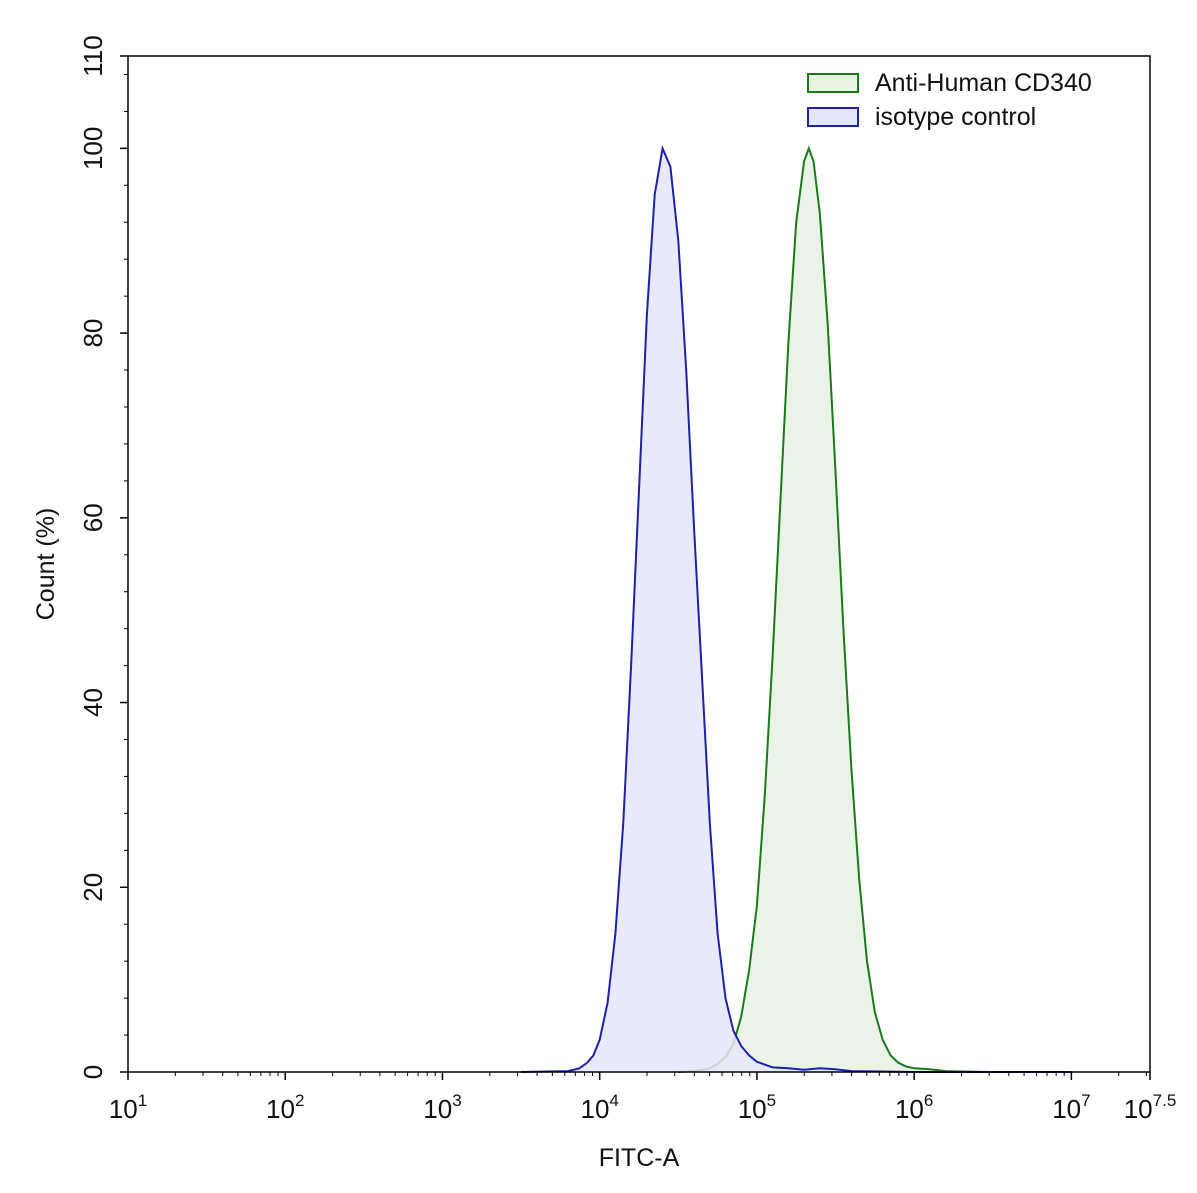 The height and width of the screenshot is (1193, 1197). Describe the element at coordinates (642, 1098) in the screenshot. I see `x-axis: 10¹ 10² 10³ 10⁴ 10⁵ 10⁶ 10⁷ 107.5` at that location.